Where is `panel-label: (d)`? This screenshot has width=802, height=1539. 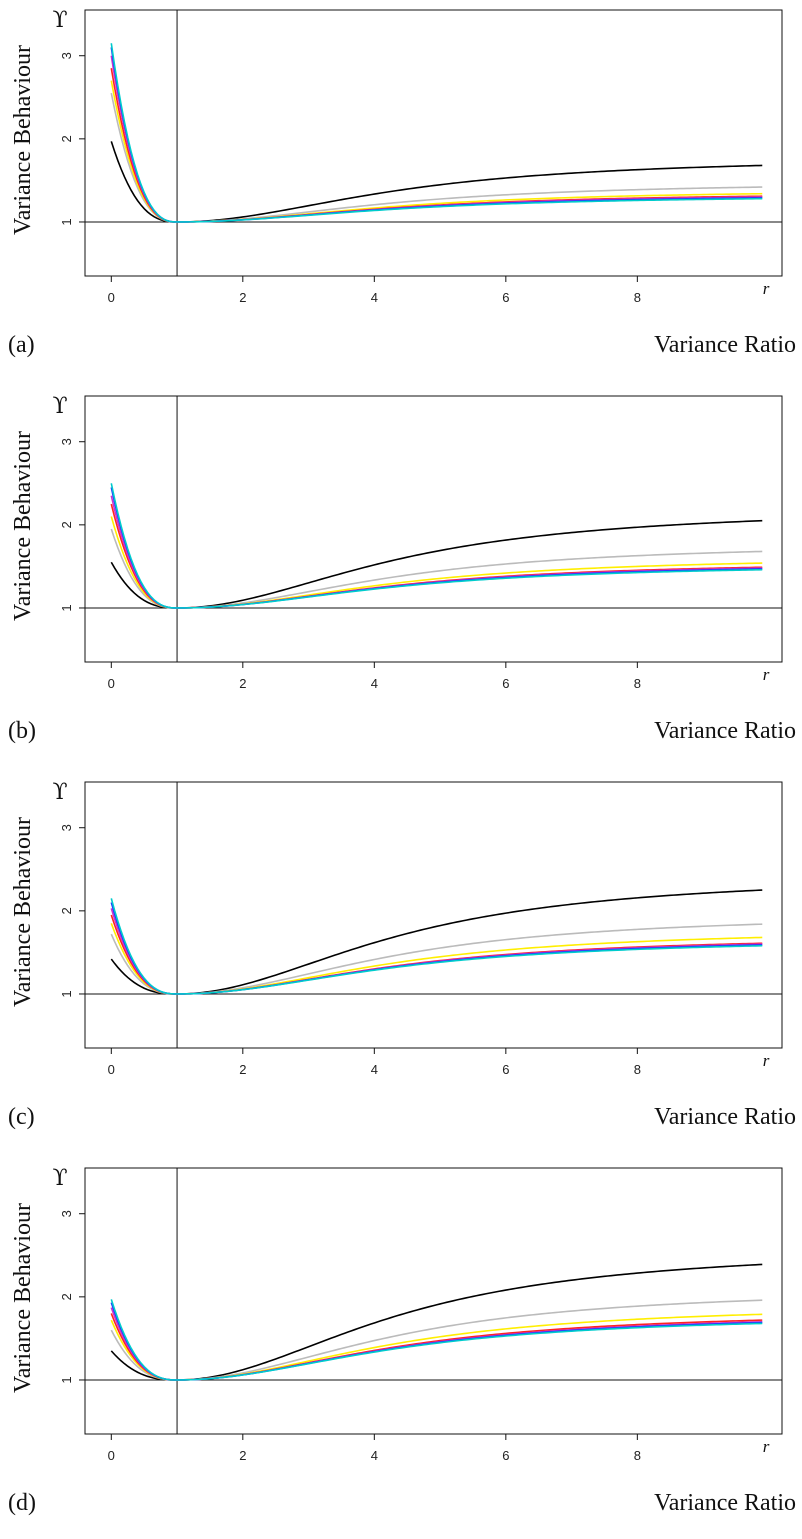
panel-label: (d) is located at coordinates (22, 1503).